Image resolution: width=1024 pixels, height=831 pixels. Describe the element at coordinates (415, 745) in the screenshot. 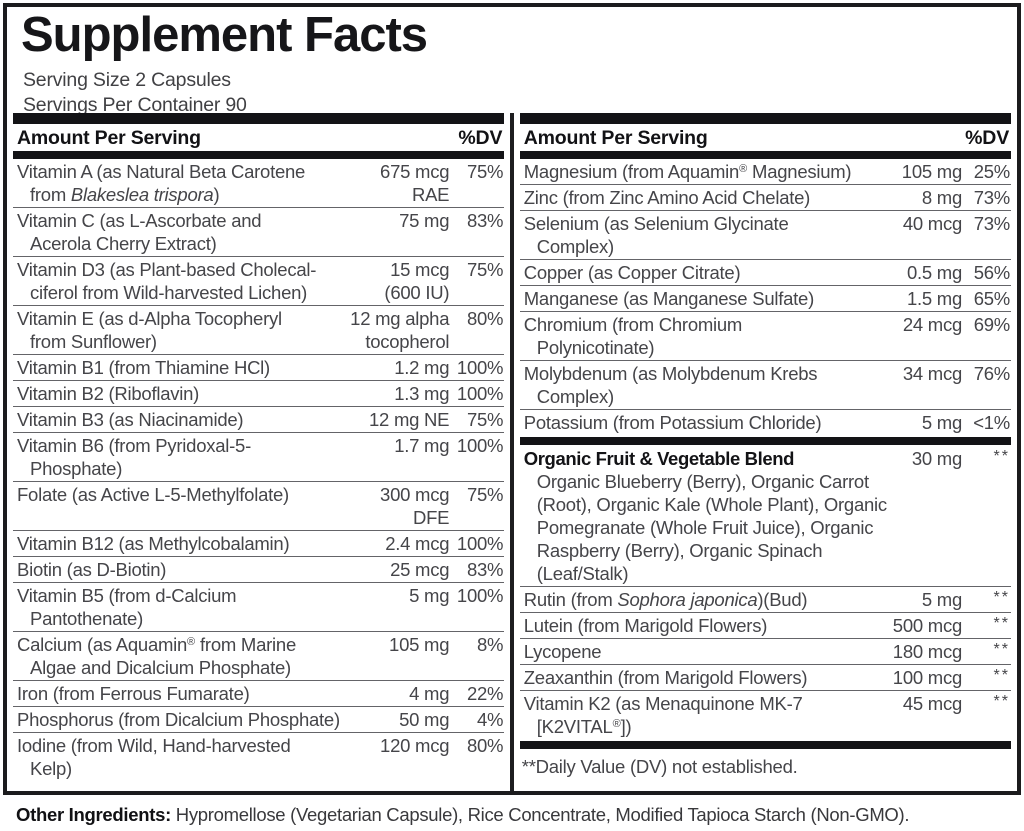

I see `ingredient-amount: 120 mcg` at that location.